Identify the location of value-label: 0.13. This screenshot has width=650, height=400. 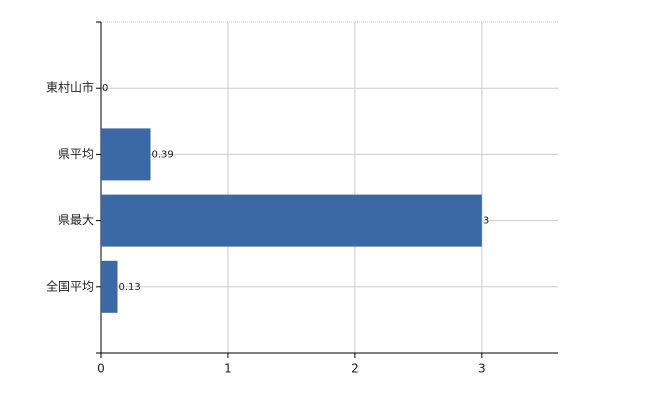
(130, 287).